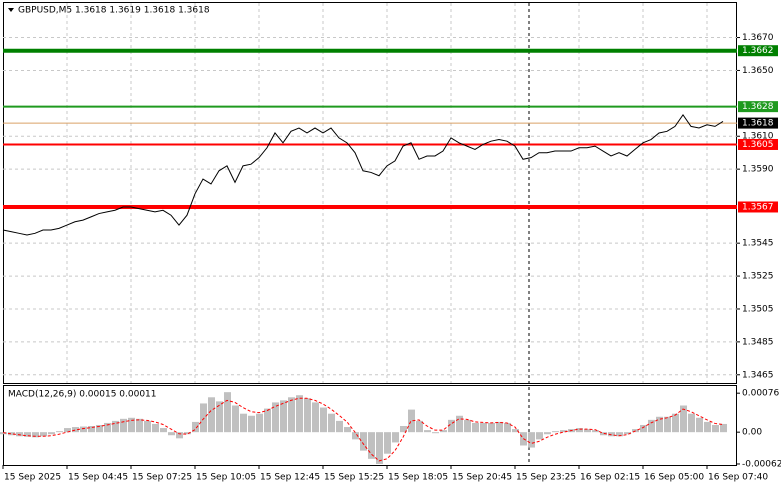 The width and height of the screenshot is (781, 489). What do you see at coordinates (226, 478) in the screenshot?
I see `x-tick-label: 15 Sep 10:05` at bounding box center [226, 478].